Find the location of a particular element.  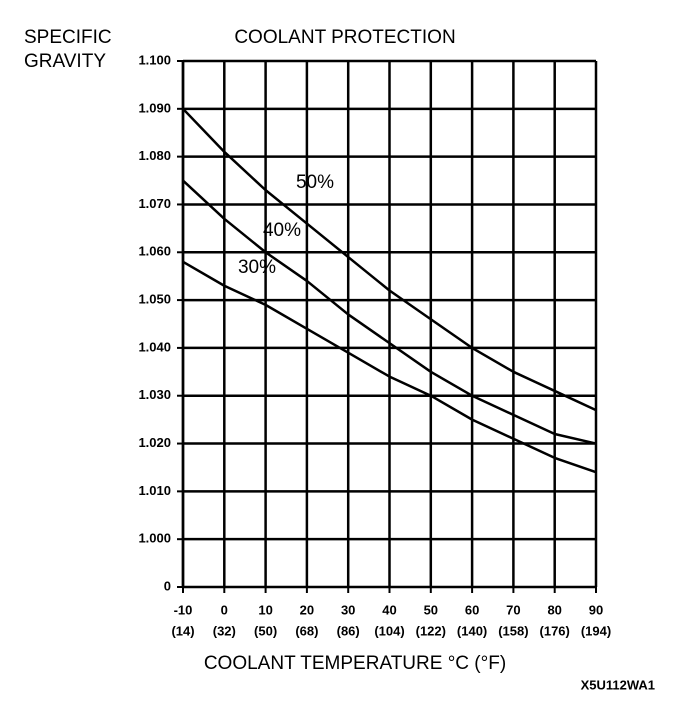

chart-title: COOLANT PROTECTION is located at coordinates (344, 37).